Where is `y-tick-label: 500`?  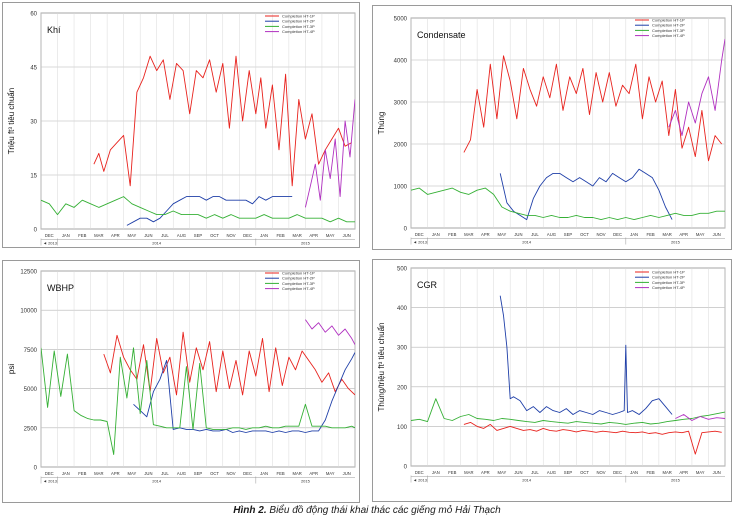 y-tick-label: 500 is located at coordinates (402, 270).